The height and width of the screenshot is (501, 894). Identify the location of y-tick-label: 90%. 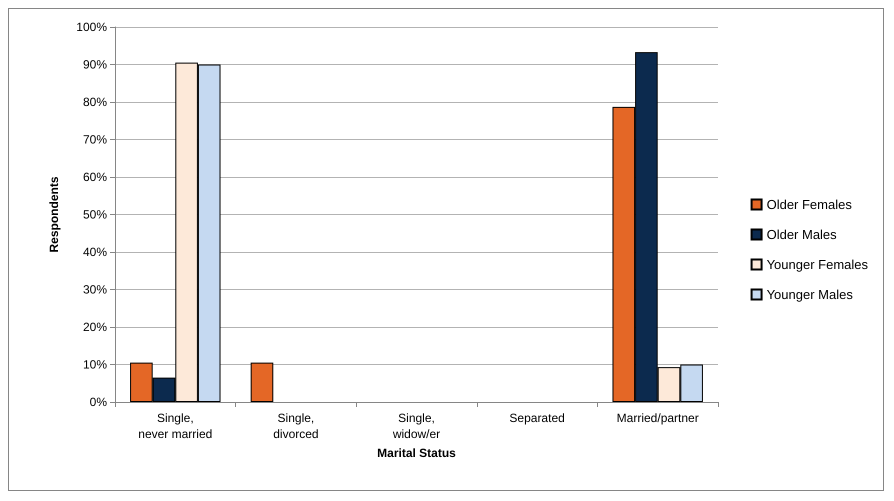
(95, 65).